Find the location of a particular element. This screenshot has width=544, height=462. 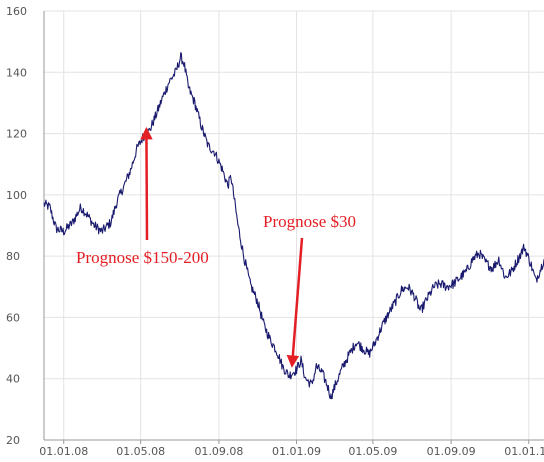

y-tick-label: 80 is located at coordinates (13, 256).